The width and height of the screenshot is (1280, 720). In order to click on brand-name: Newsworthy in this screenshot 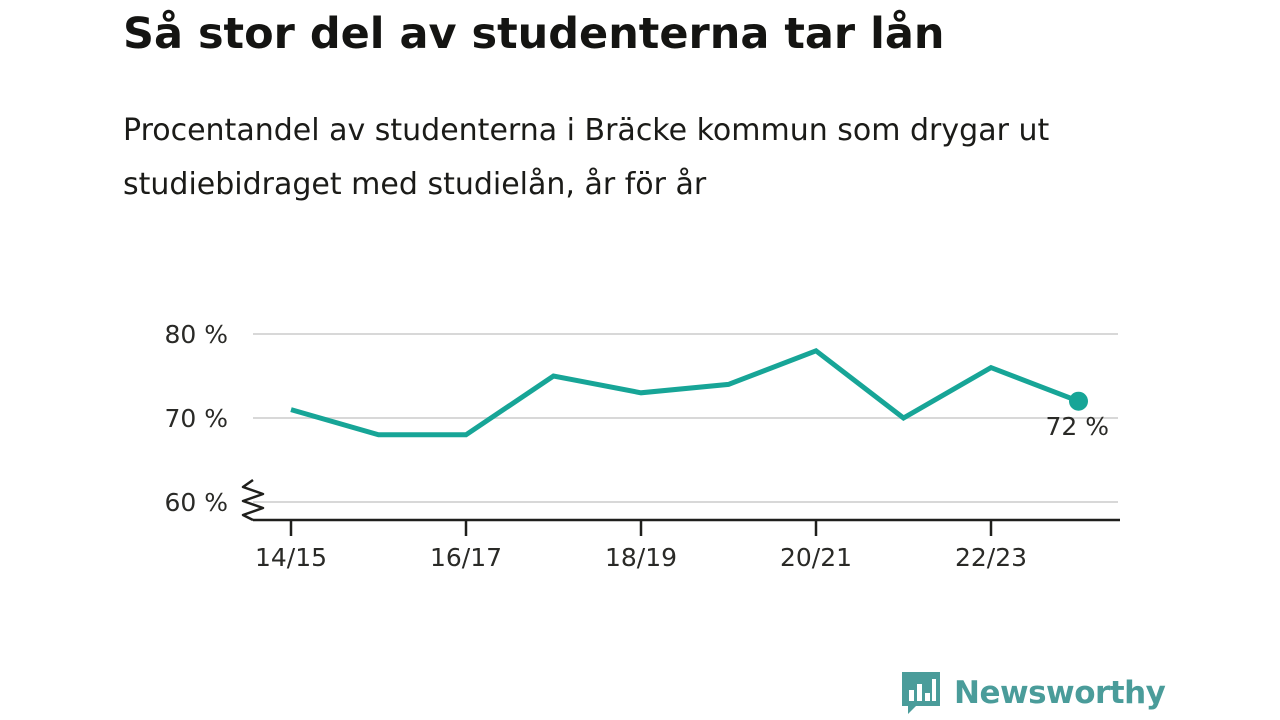, I will do `click(1060, 693)`.